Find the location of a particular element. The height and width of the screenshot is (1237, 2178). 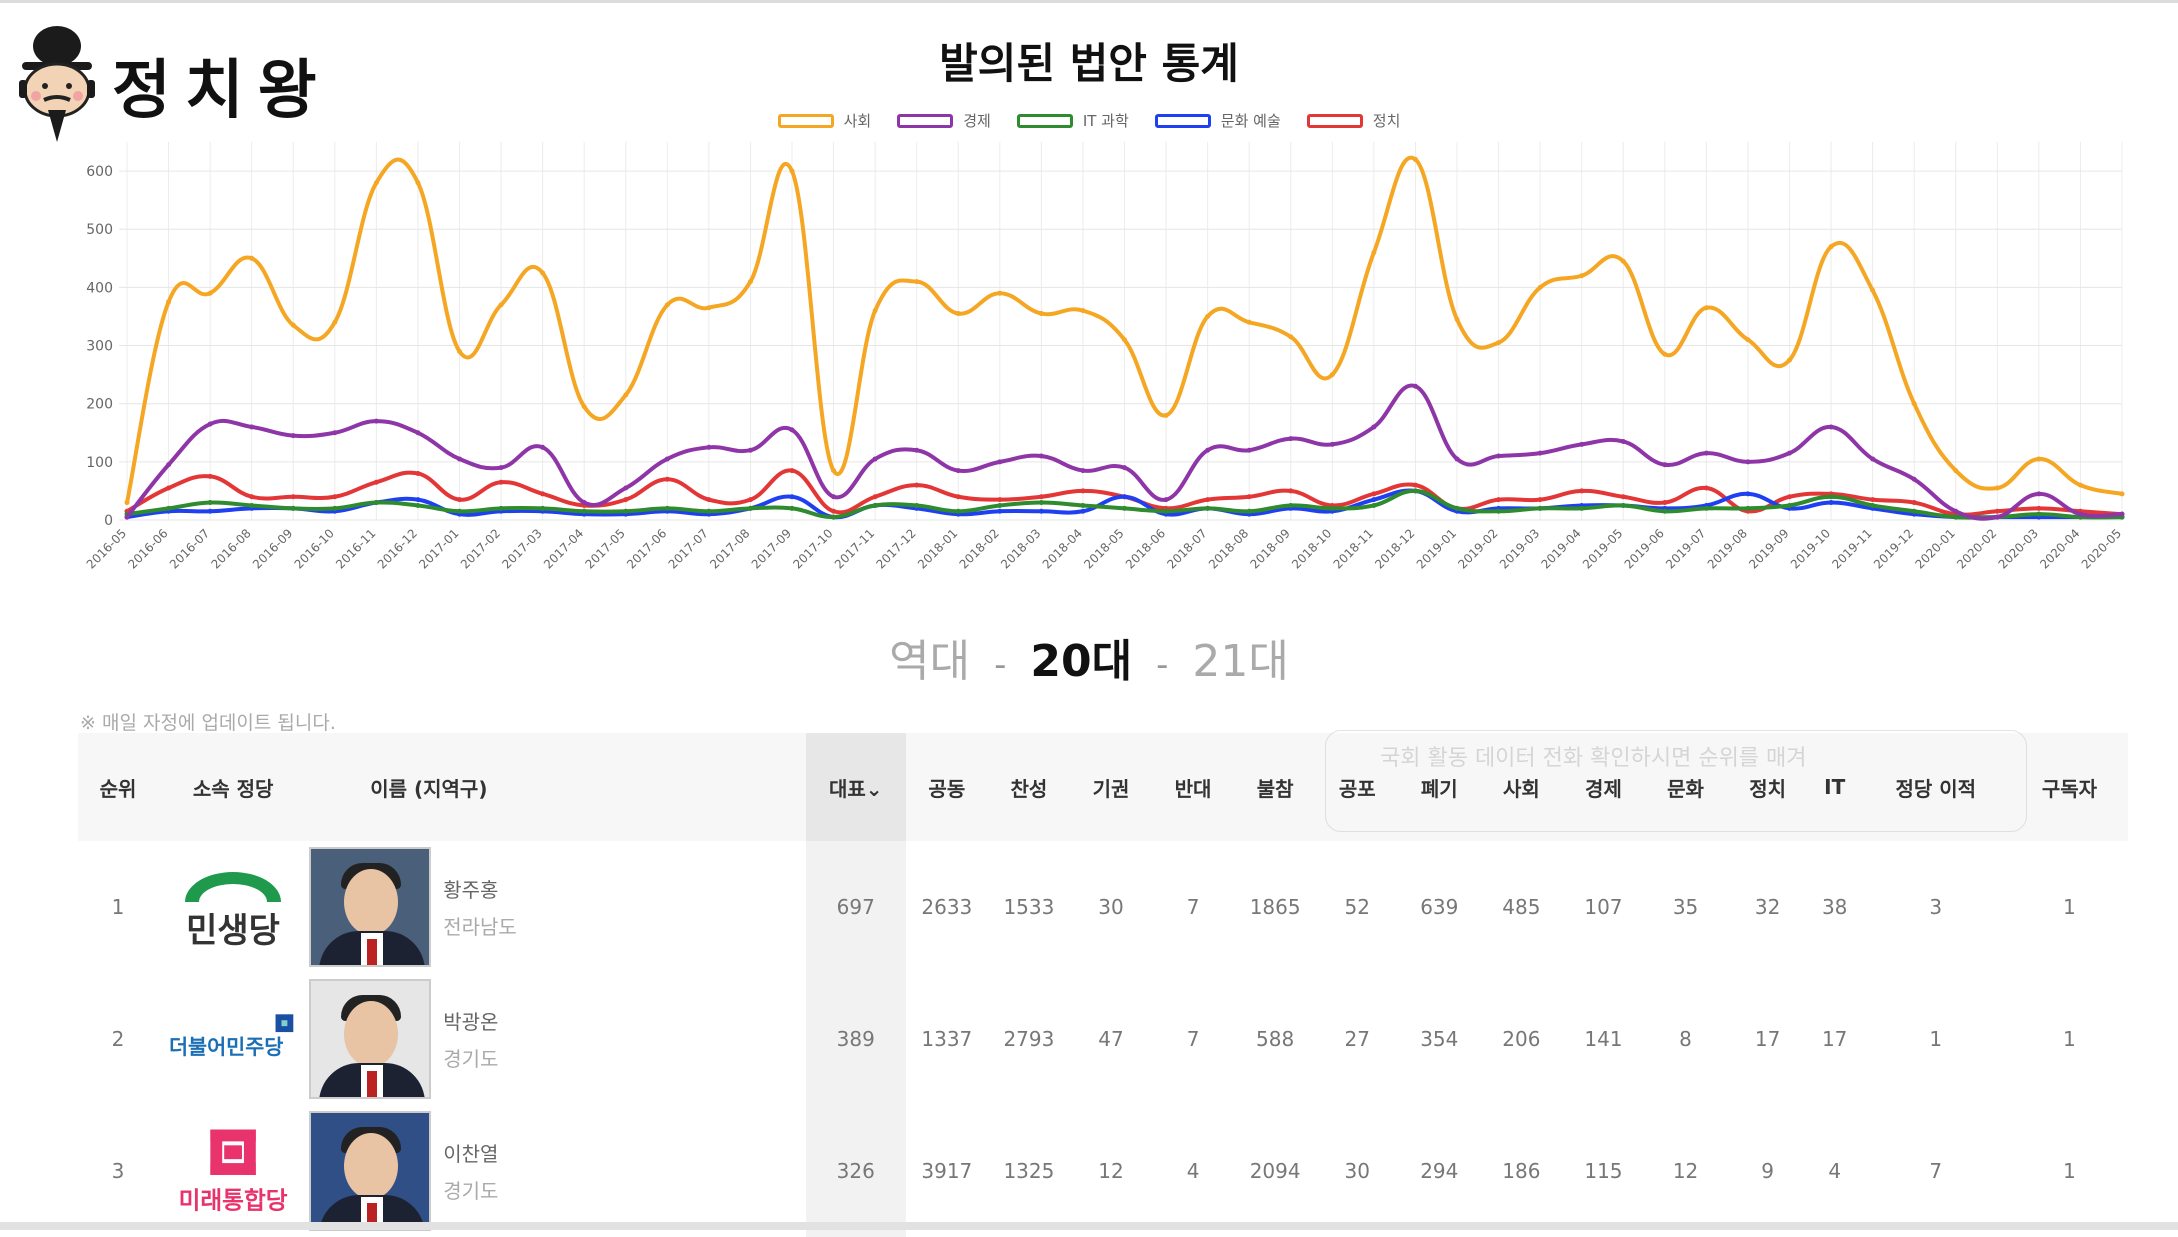

absent-cell: 1865 is located at coordinates (1275, 907).